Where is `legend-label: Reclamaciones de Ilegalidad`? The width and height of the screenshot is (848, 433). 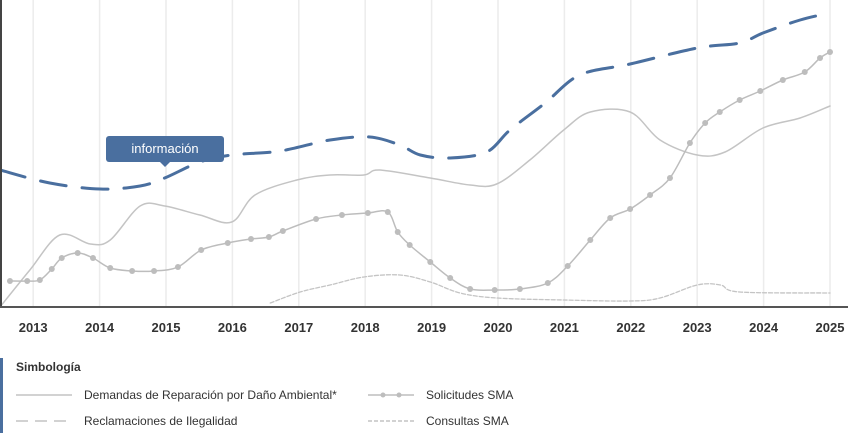 legend-label: Reclamaciones de Ilegalidad is located at coordinates (161, 421).